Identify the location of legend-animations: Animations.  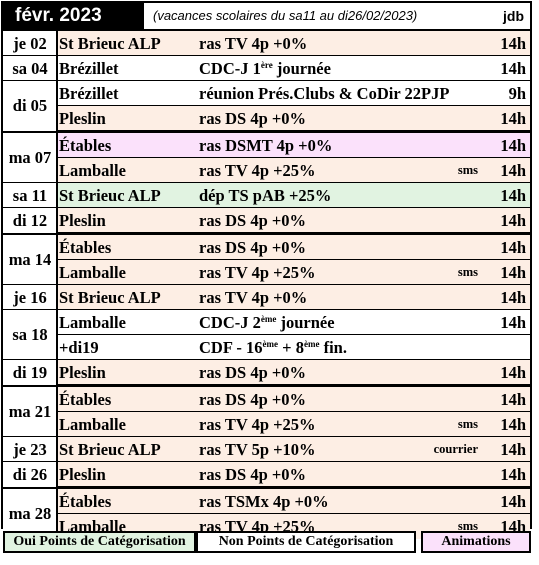
(476, 542).